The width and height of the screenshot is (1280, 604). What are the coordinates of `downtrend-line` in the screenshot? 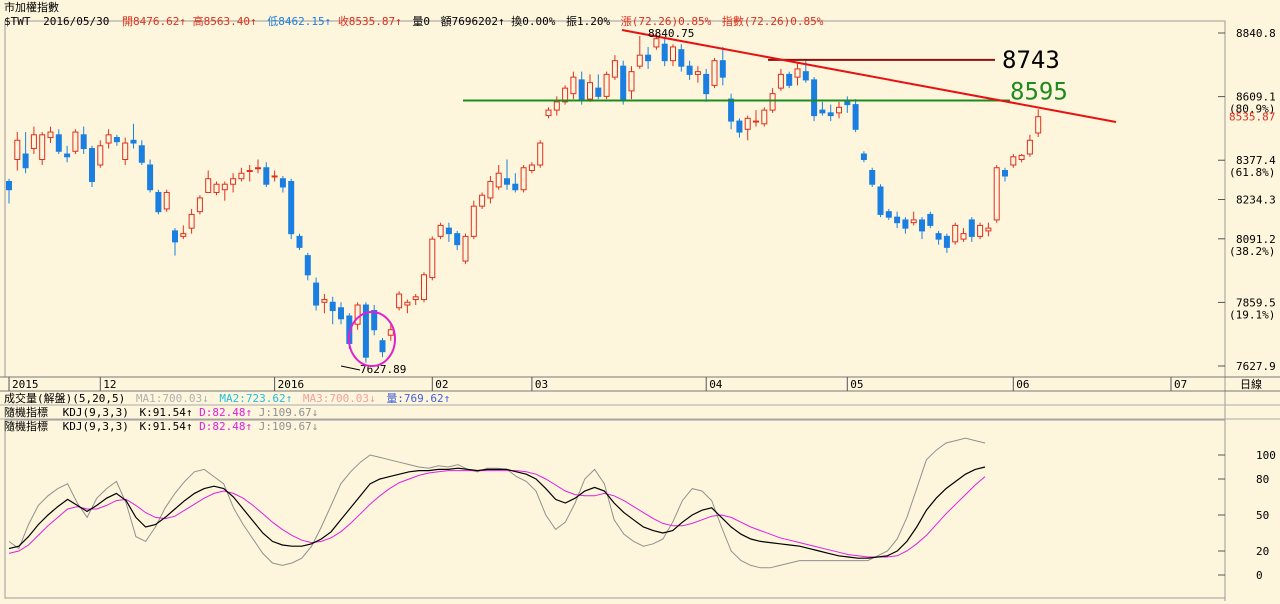 It's located at (869, 76).